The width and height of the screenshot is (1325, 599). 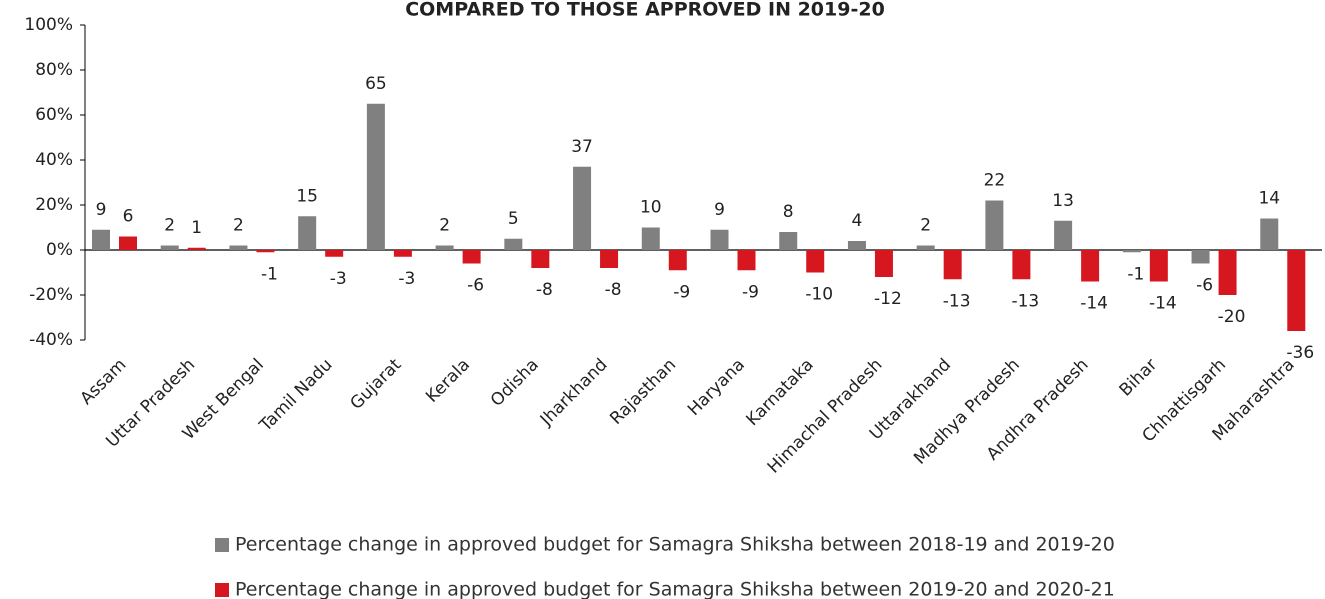 What do you see at coordinates (1269, 199) in the screenshot?
I see `data-label: 14` at bounding box center [1269, 199].